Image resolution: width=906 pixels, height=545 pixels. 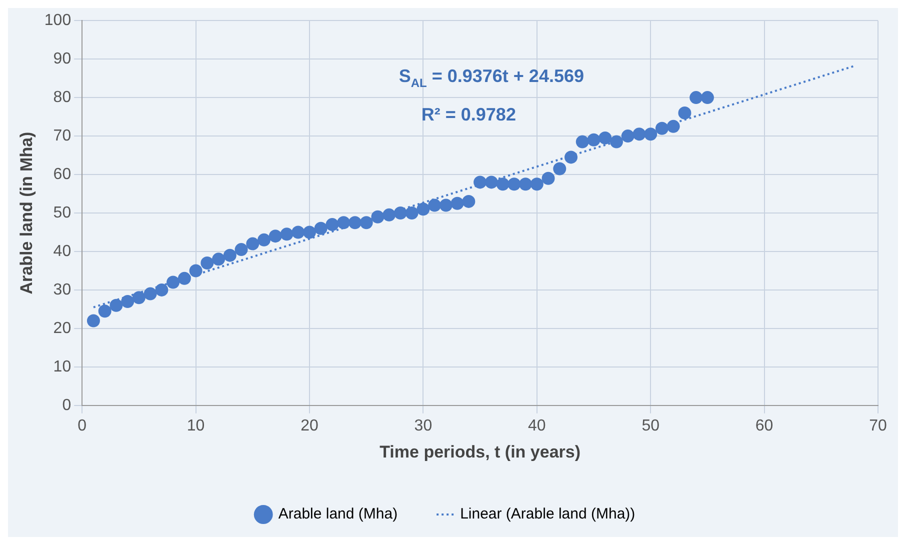 What do you see at coordinates (62, 251) in the screenshot?
I see `y-tick-label: 40` at bounding box center [62, 251].